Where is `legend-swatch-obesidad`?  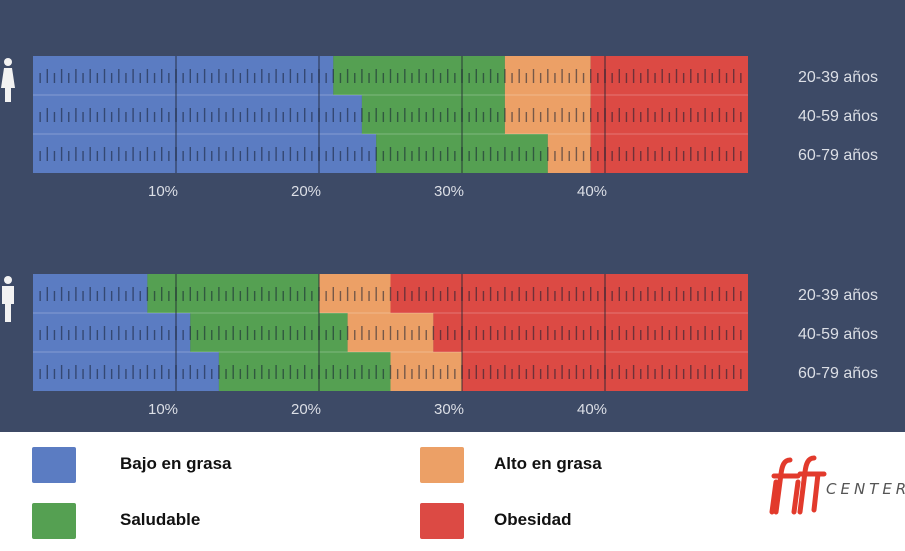
legend-swatch-obesidad is located at coordinates (442, 521).